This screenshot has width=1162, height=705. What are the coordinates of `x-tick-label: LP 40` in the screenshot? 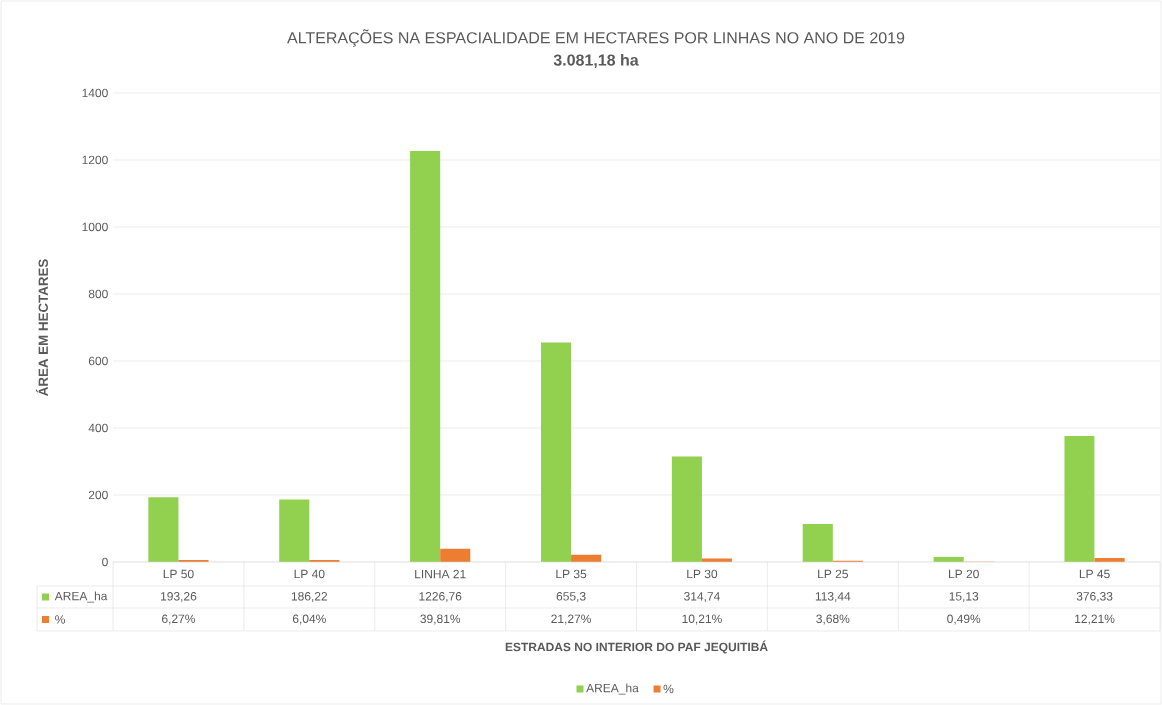 It's located at (309, 574).